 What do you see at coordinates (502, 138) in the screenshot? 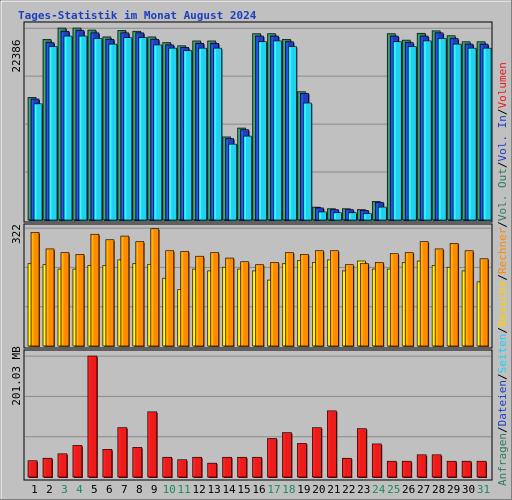
I see `legend-item-12: Vol. In` at bounding box center [502, 138].